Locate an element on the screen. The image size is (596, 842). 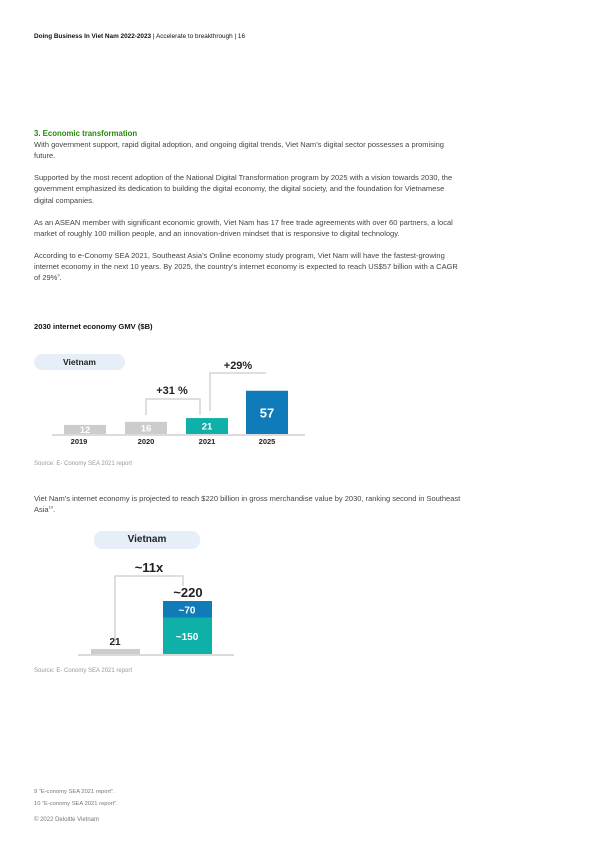
chart-1-legend-label: Vietnam is located at coordinates (79, 362).